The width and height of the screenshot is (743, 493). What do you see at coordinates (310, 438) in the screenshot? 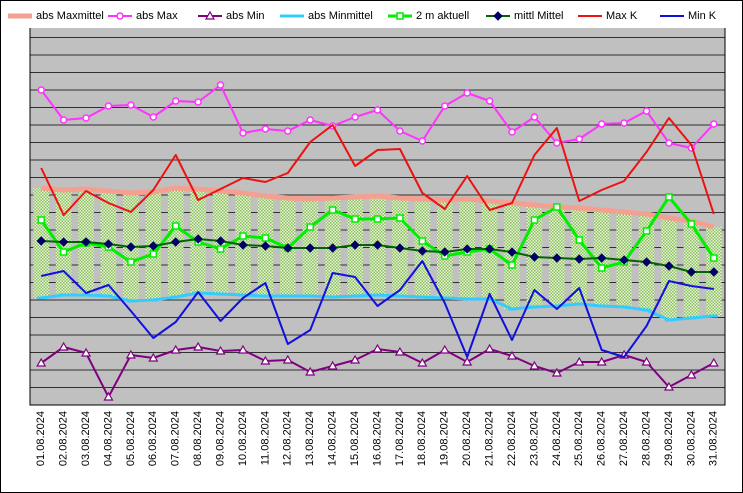
I see `x-tick-label: 13.08.2024` at bounding box center [310, 438].